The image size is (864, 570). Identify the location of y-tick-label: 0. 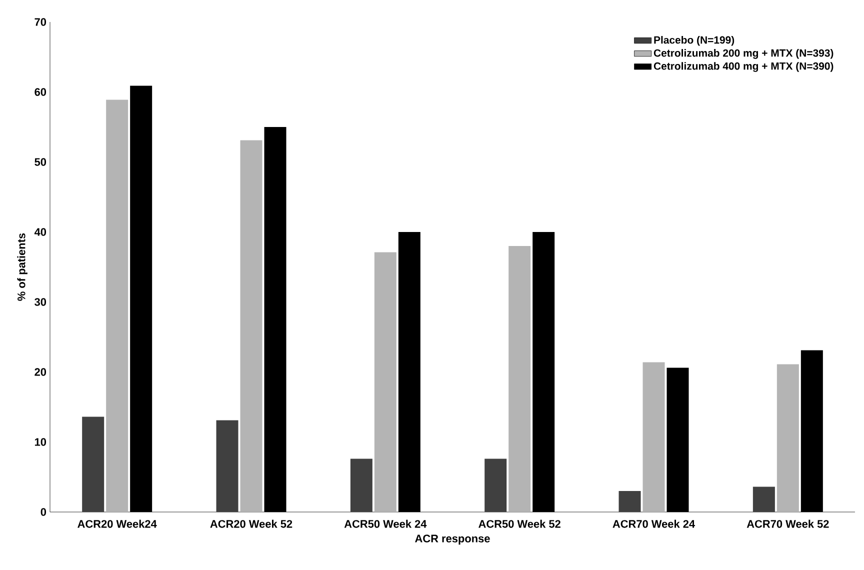
(43, 512).